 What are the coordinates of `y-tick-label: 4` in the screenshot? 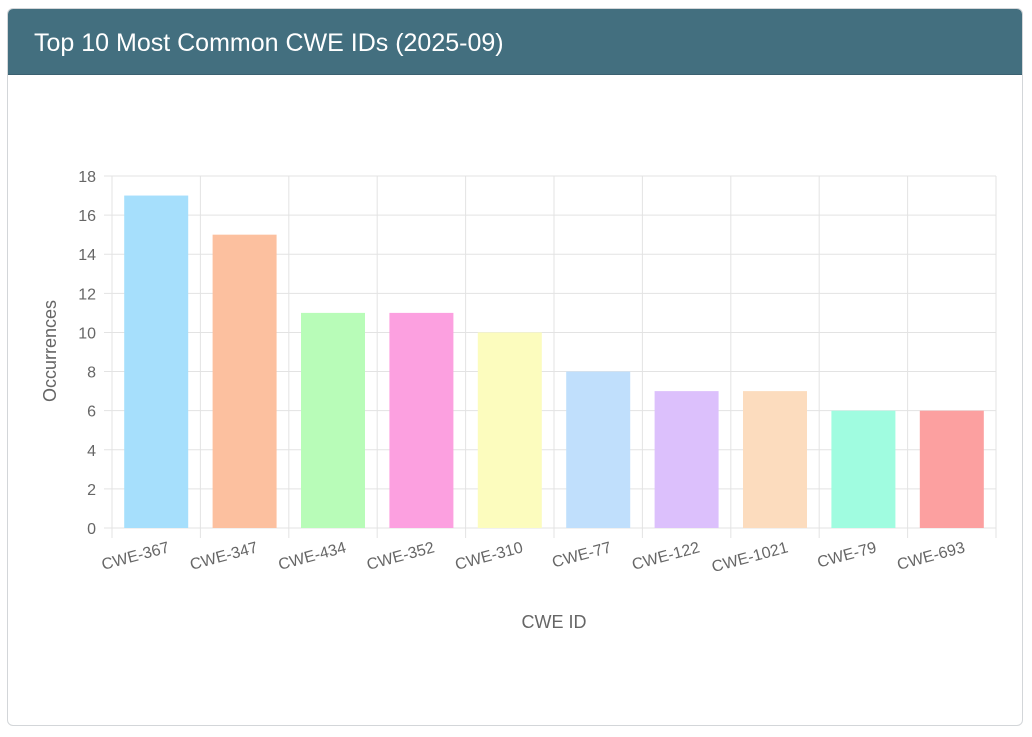 It's located at (91, 451).